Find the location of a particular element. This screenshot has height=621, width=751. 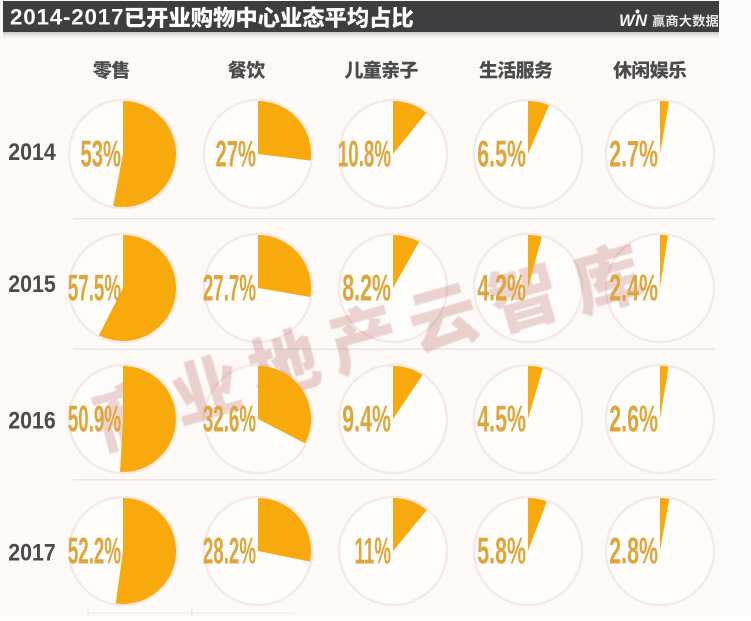

svg-text: 2.4% is located at coordinates (633, 288).